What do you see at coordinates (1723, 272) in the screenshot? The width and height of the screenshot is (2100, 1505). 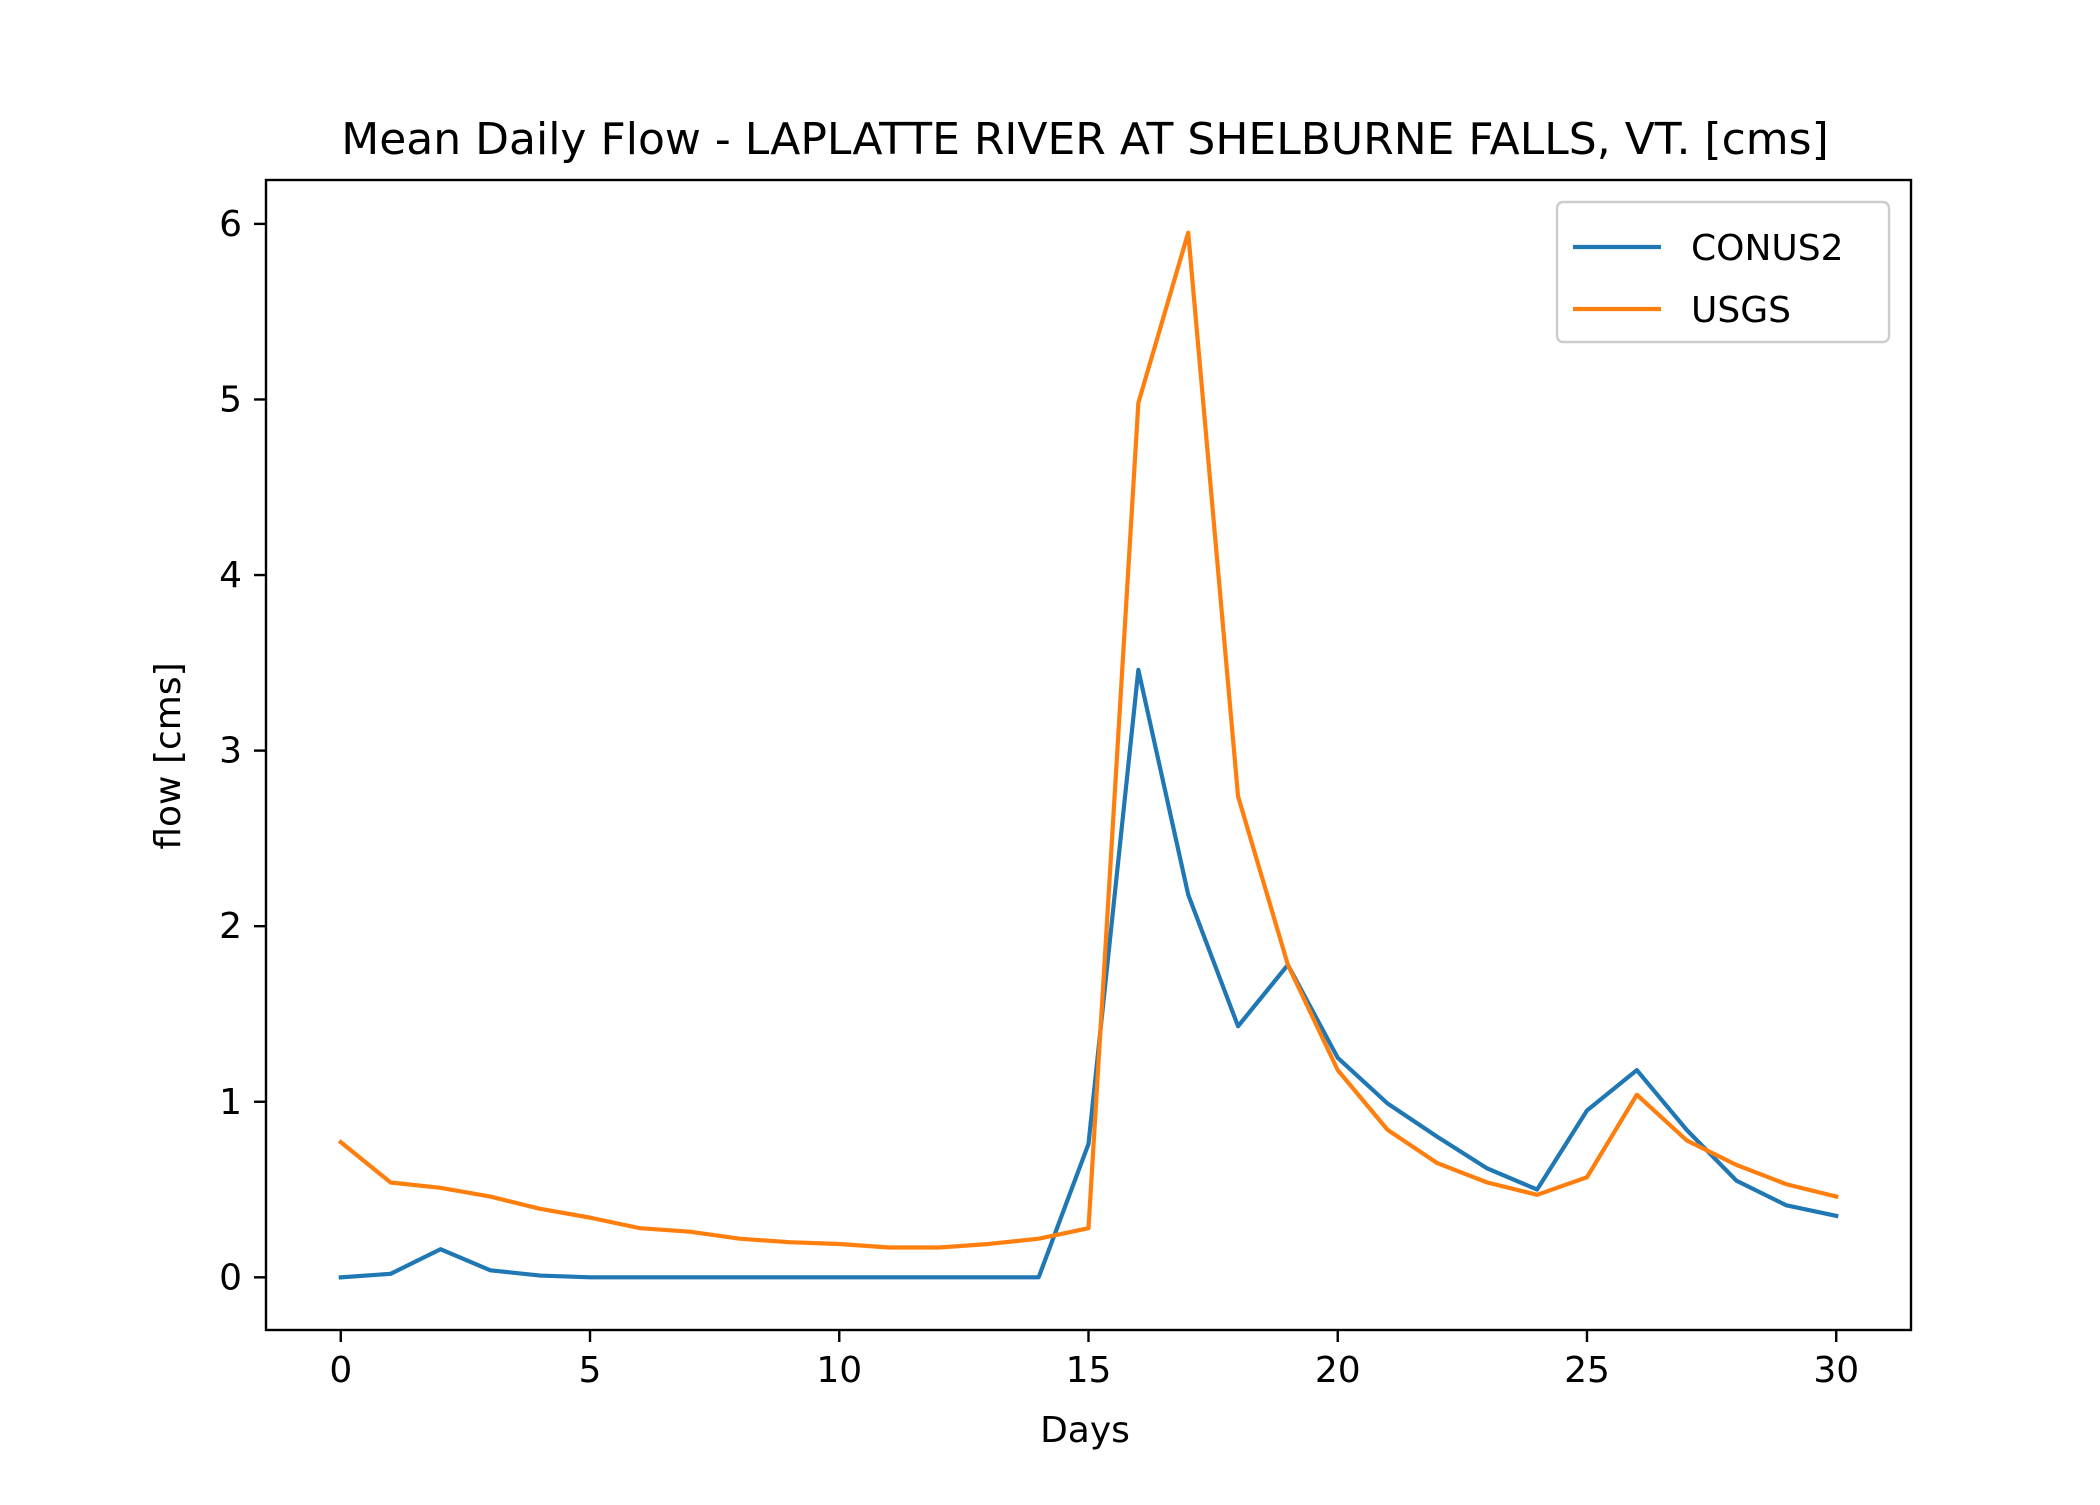 I see `legend: CONUS2 USGS` at bounding box center [1723, 272].